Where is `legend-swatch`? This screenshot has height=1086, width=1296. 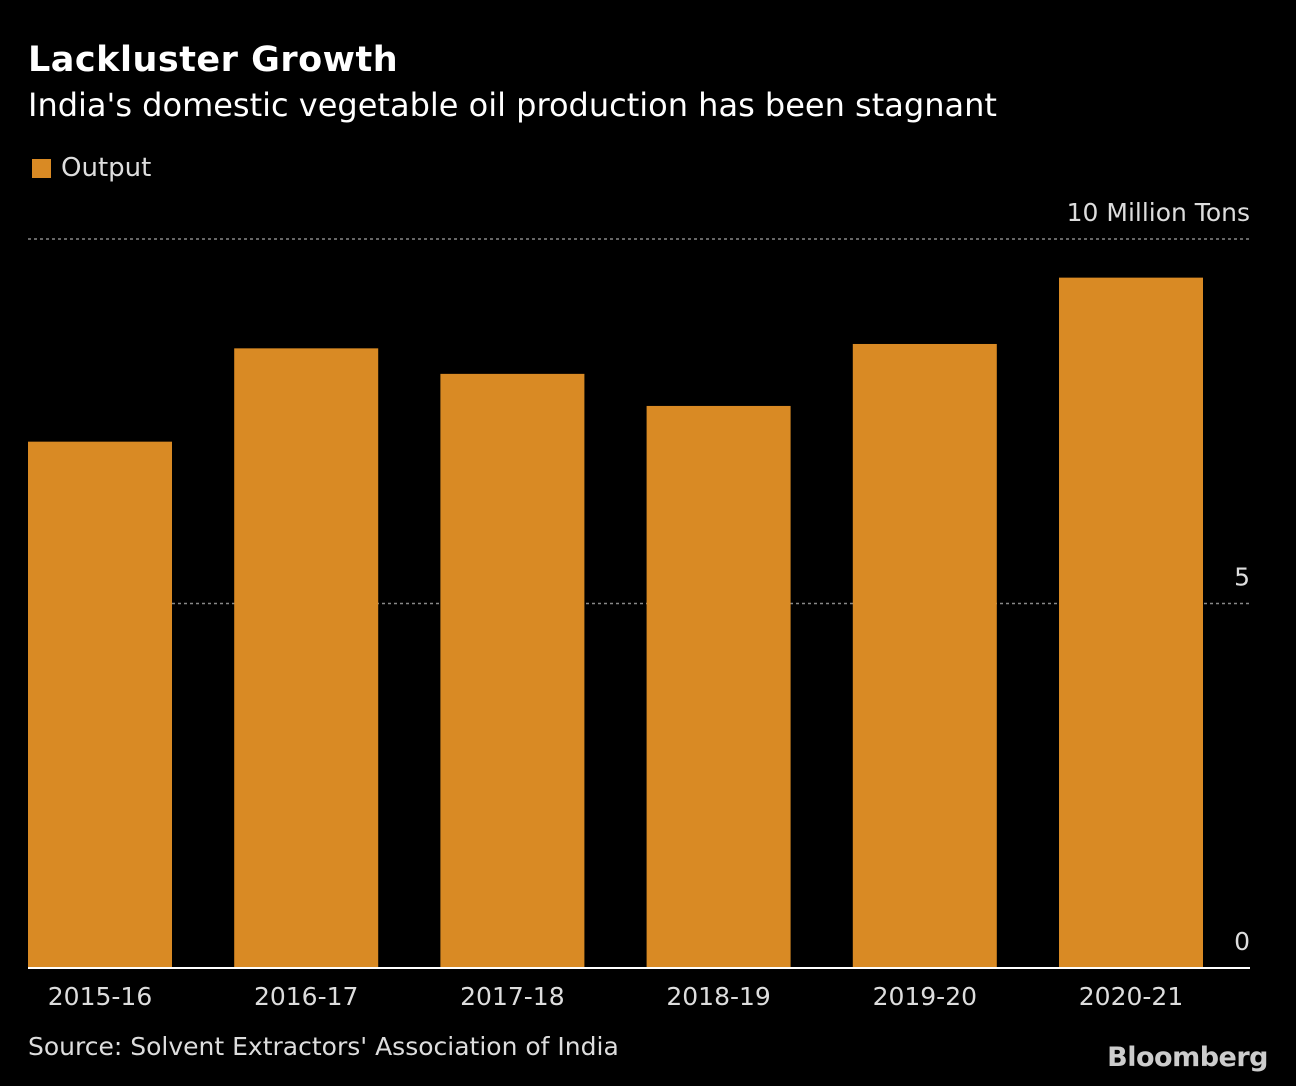
legend-swatch is located at coordinates (41, 168).